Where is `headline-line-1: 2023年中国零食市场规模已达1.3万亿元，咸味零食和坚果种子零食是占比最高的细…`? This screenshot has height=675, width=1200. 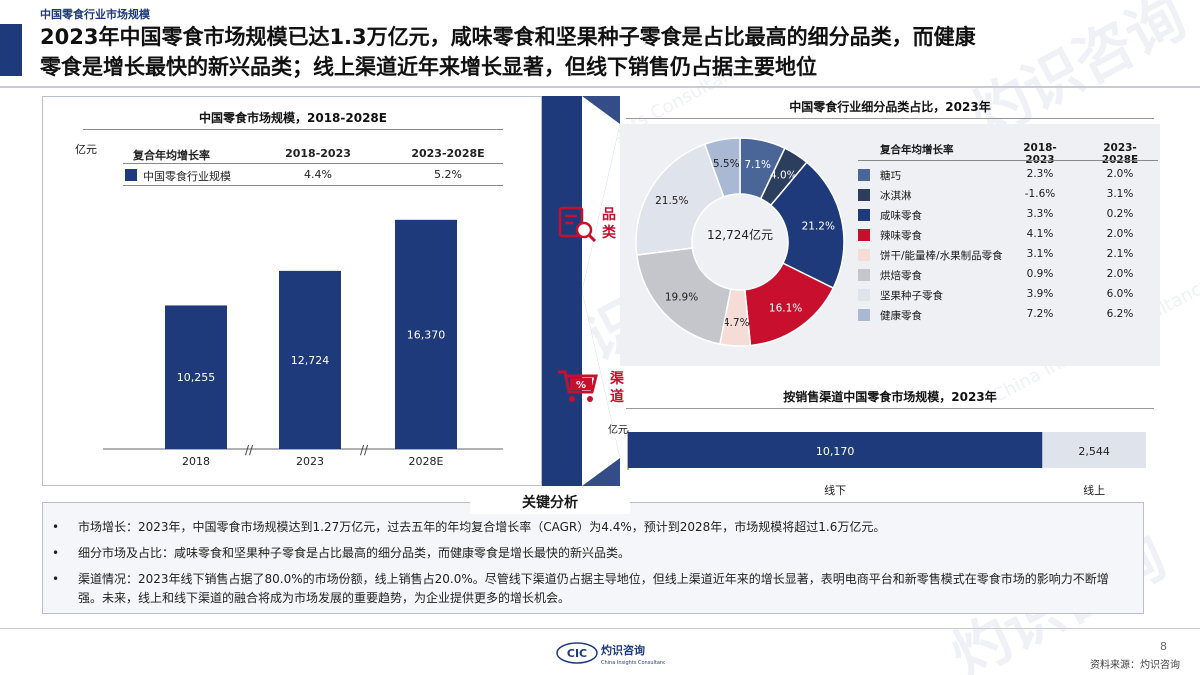
headline-line-1: 2023年中国零食市场规模已达1.3万亿元，咸味零食和坚果种子零食是占比最高的细… is located at coordinates (508, 37).